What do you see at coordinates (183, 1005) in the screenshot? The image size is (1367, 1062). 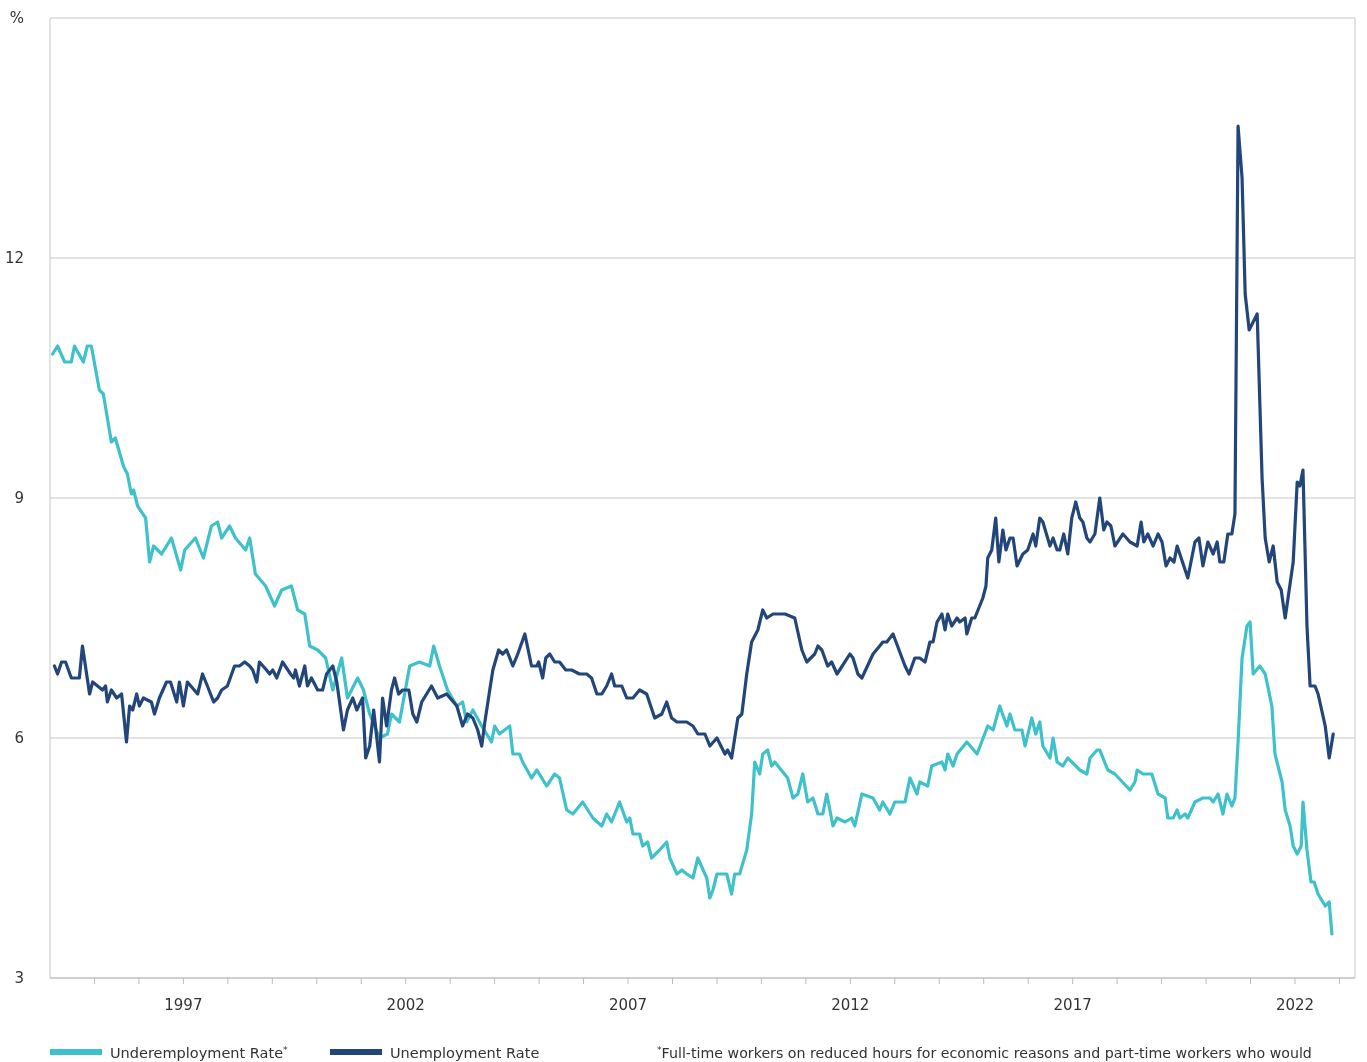 I see `x-tick-label: 1997` at bounding box center [183, 1005].